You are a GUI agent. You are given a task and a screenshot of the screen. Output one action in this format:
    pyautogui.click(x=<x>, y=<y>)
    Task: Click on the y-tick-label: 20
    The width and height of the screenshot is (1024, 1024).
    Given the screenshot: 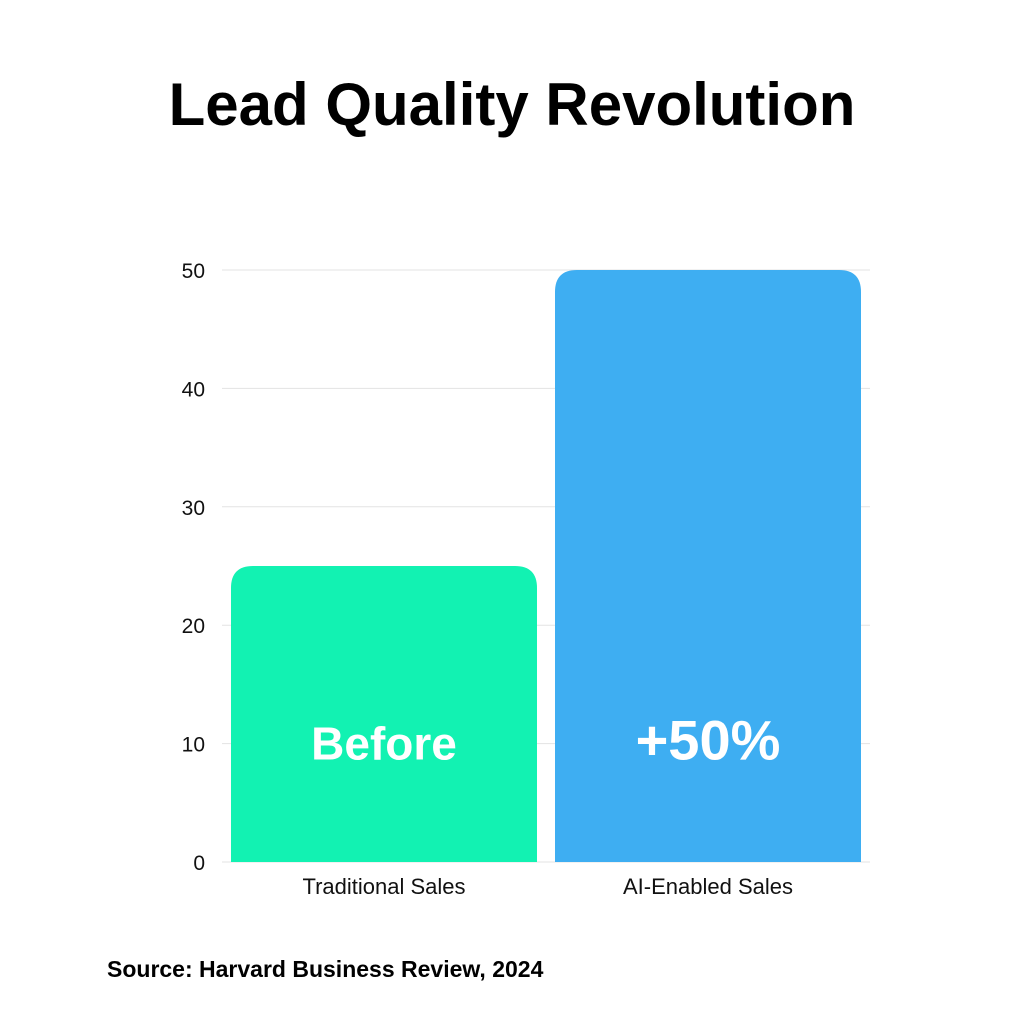 What is the action you would take?
    pyautogui.click(x=193, y=626)
    